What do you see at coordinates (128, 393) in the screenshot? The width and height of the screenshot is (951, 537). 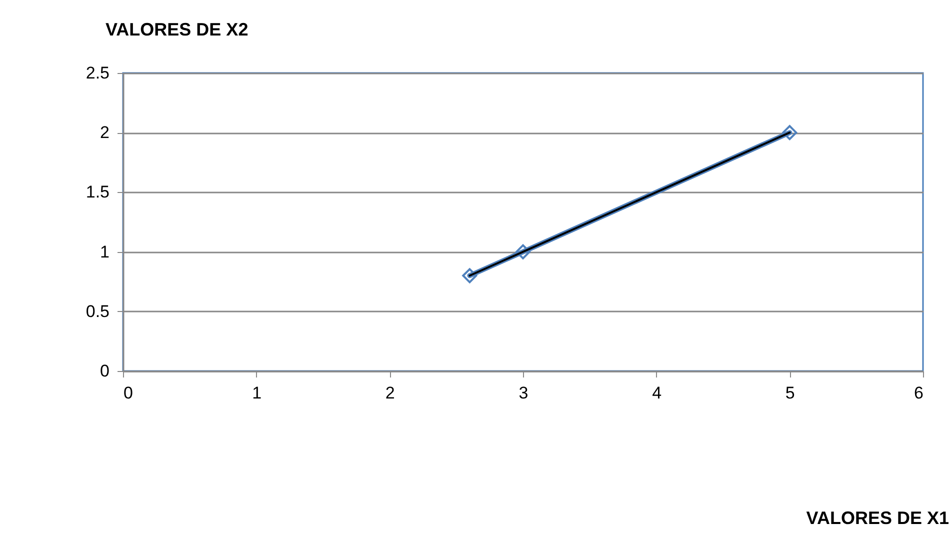 I see `x-tick-label: 0` at bounding box center [128, 393].